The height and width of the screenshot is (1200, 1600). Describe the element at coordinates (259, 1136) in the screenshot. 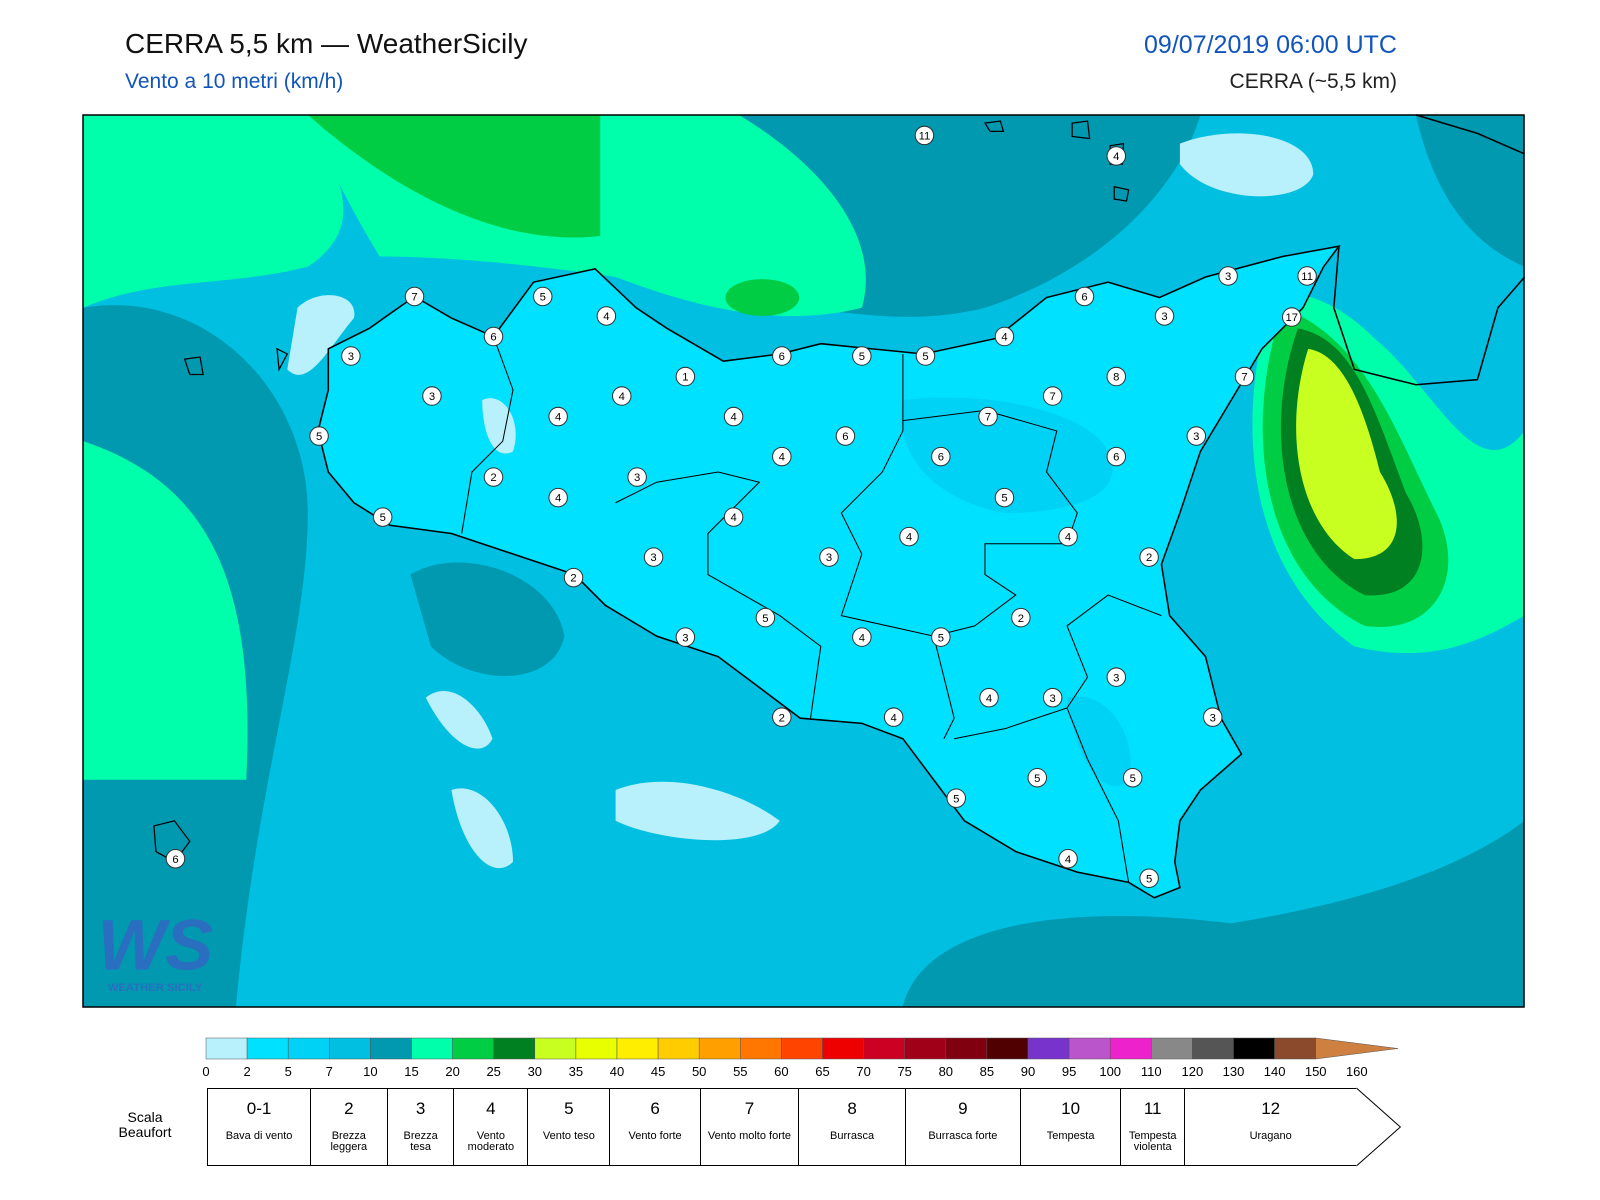

I see `beaufort-label: Bava di vento` at that location.